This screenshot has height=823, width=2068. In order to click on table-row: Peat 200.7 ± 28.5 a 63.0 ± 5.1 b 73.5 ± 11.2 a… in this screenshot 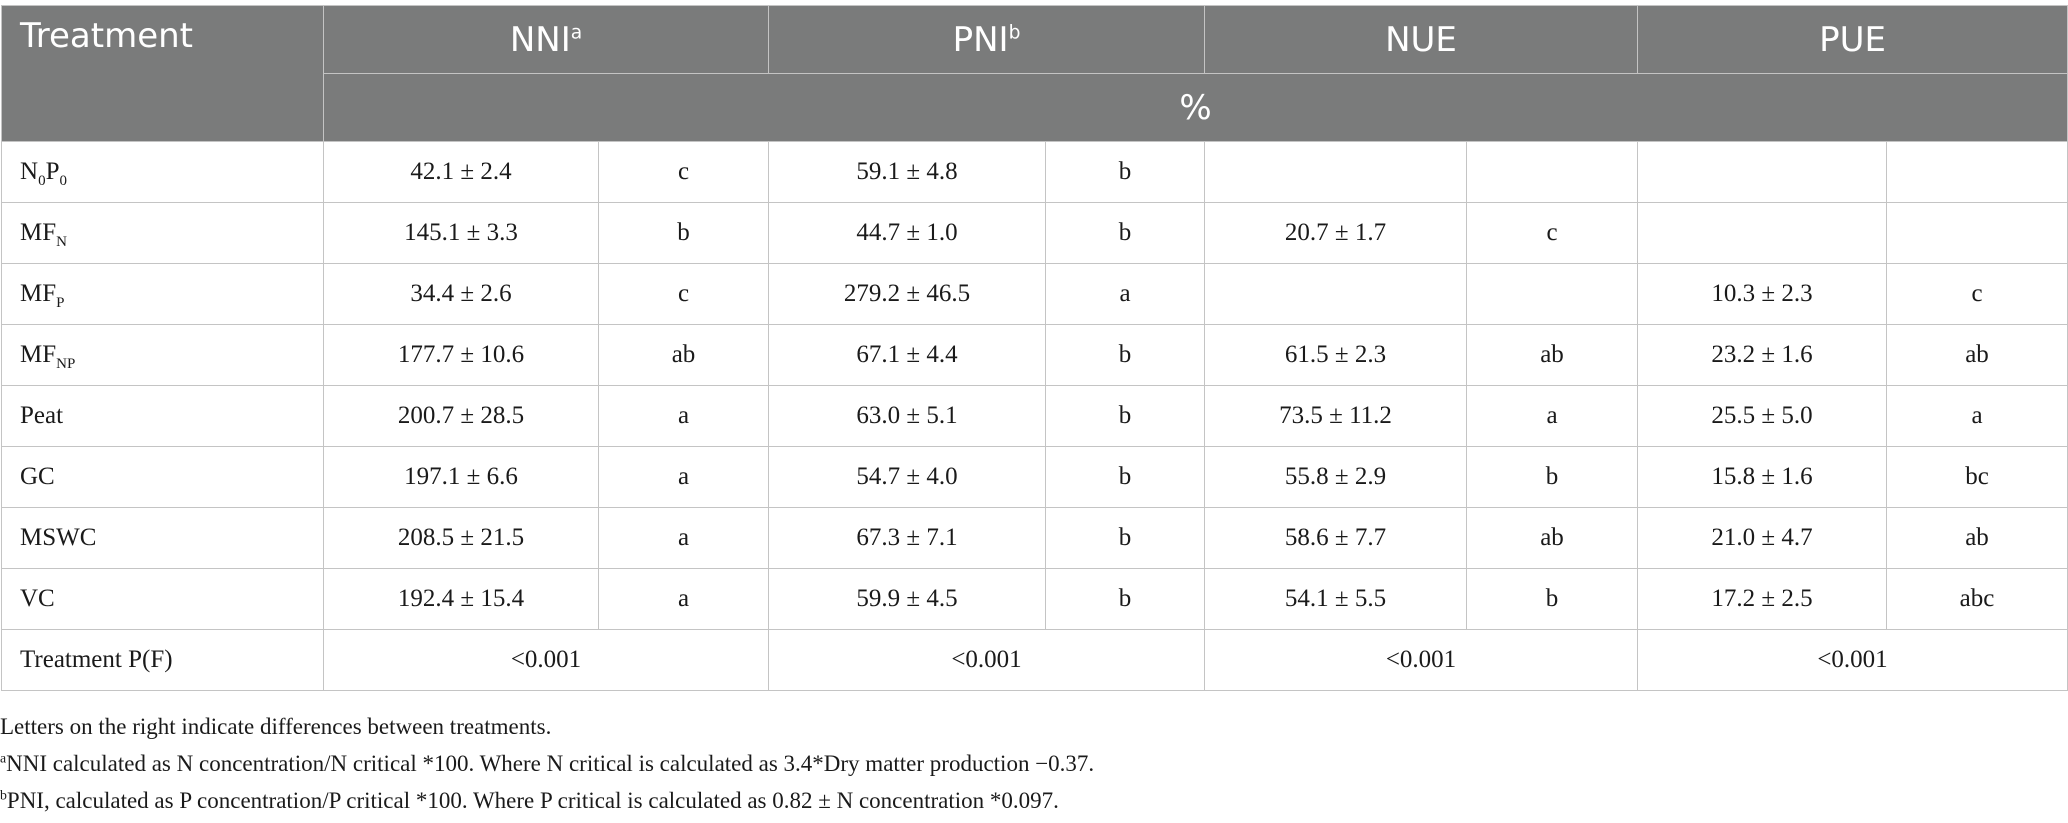, I will do `click(1034, 416)`.